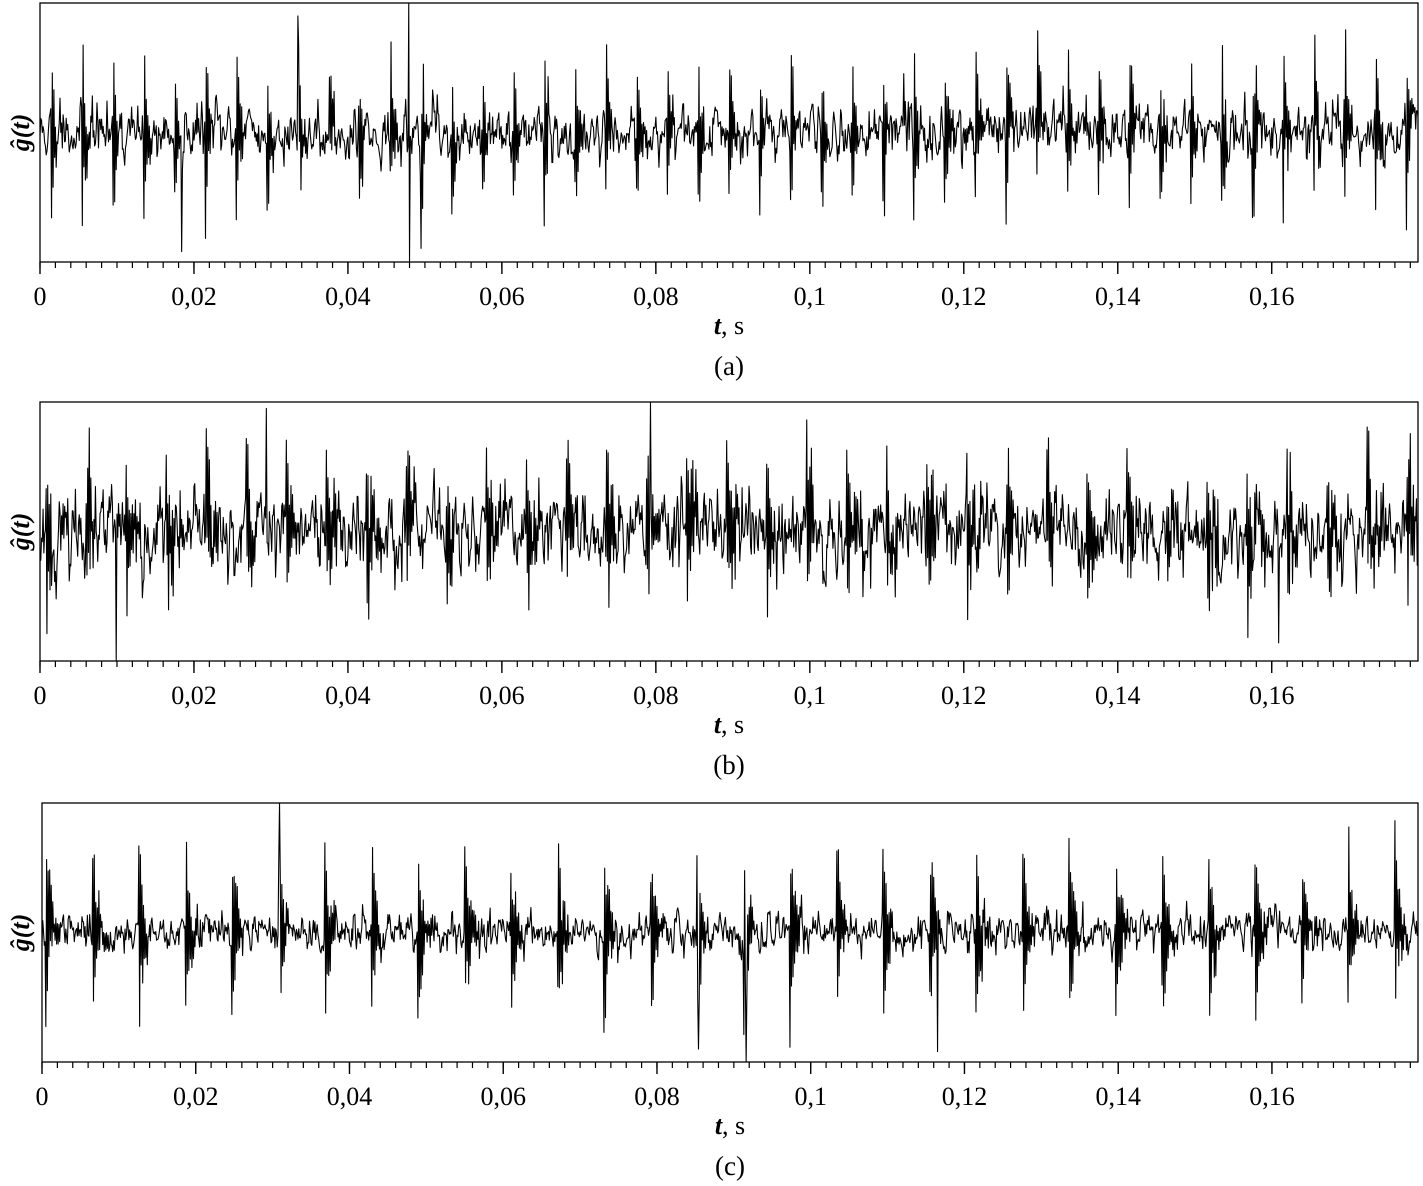  I want to click on panel-caption: (c), so click(730, 1166).